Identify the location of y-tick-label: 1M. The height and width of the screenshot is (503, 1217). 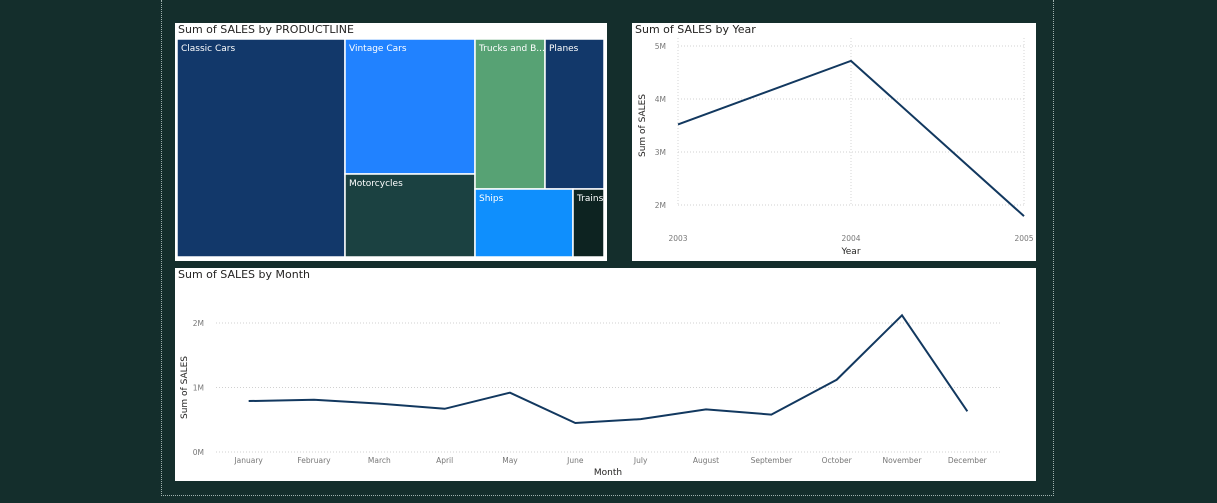
(198, 388).